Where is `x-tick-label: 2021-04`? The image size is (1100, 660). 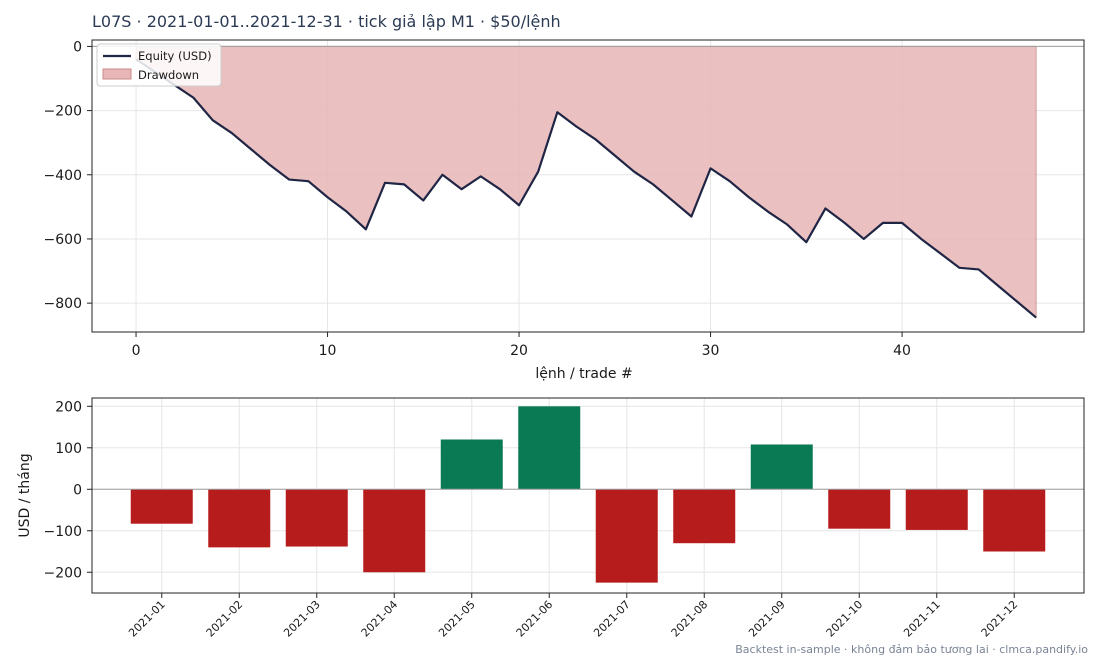 x-tick-label: 2021-04 is located at coordinates (380, 619).